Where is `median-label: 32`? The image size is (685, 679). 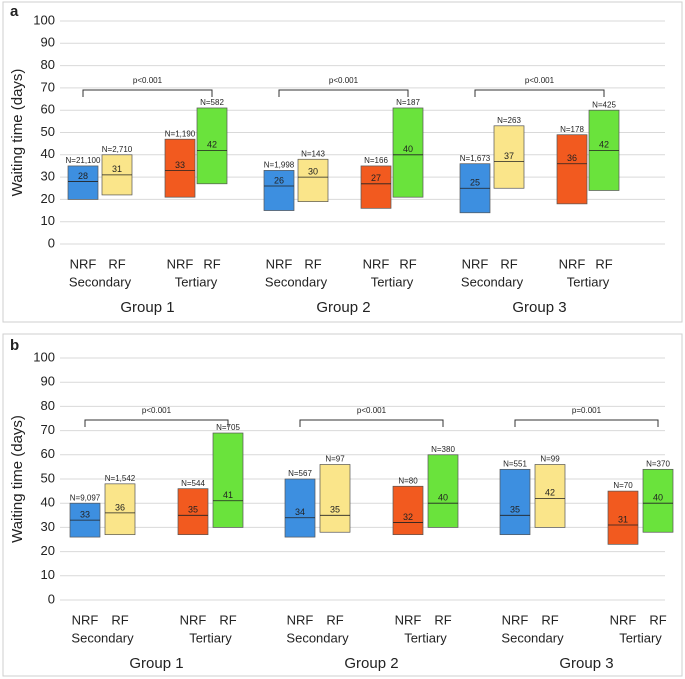 median-label: 32 is located at coordinates (408, 517).